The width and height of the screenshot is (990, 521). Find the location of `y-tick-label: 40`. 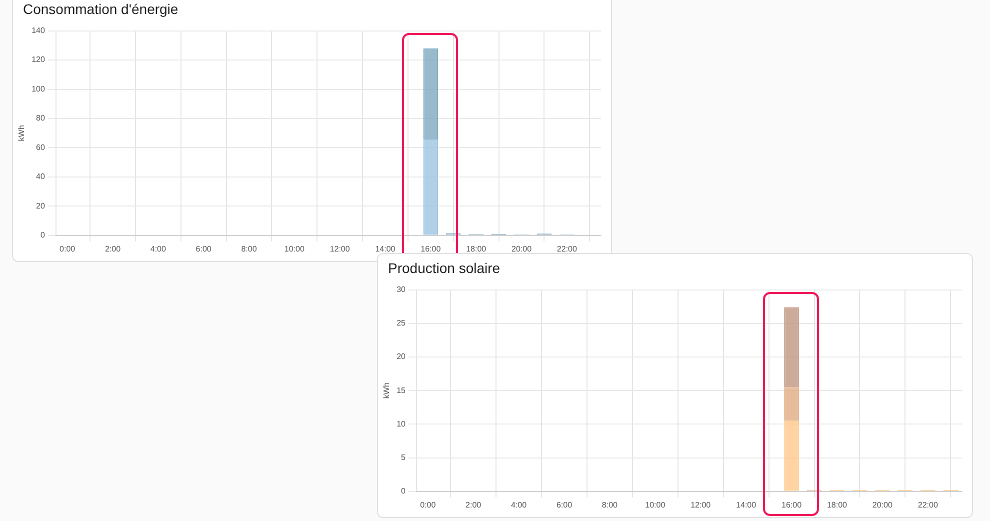

y-tick-label: 40 is located at coordinates (41, 177).